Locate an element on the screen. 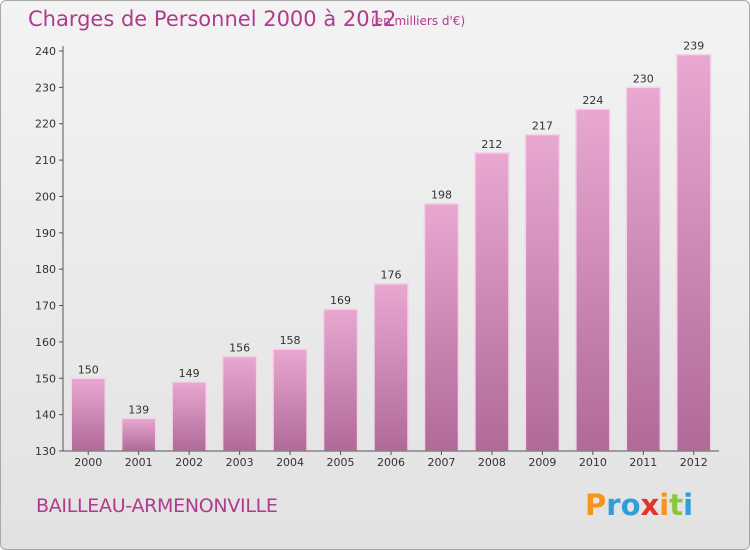  y-tick-150: 150 is located at coordinates (45, 378).